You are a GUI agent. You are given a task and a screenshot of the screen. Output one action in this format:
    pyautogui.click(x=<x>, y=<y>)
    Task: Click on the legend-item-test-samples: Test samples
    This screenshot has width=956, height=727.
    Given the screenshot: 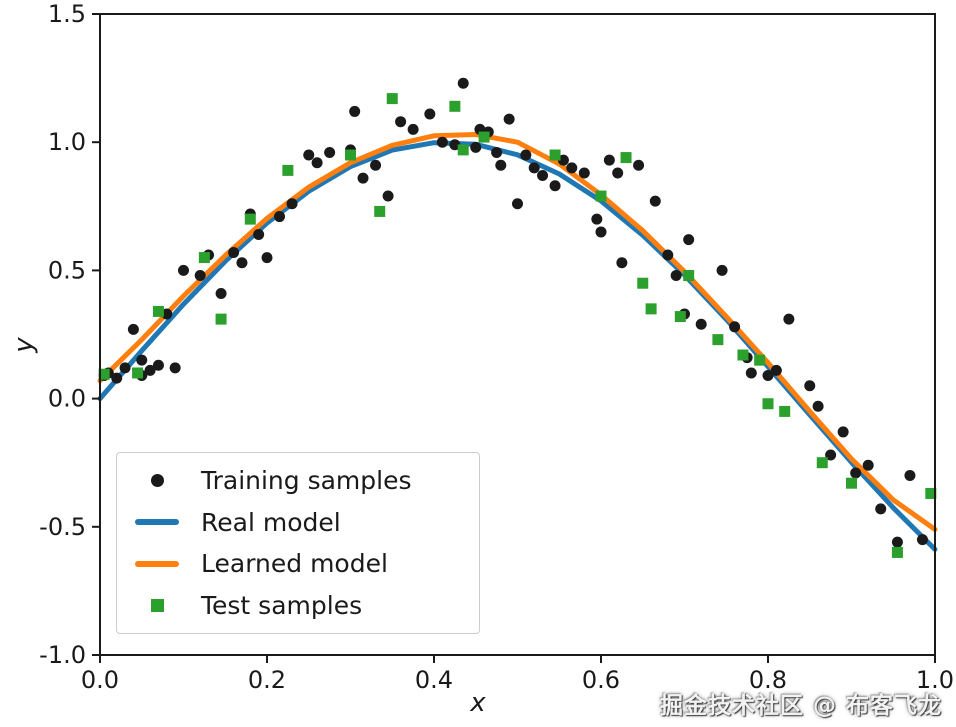 What is the action you would take?
    pyautogui.click(x=298, y=605)
    